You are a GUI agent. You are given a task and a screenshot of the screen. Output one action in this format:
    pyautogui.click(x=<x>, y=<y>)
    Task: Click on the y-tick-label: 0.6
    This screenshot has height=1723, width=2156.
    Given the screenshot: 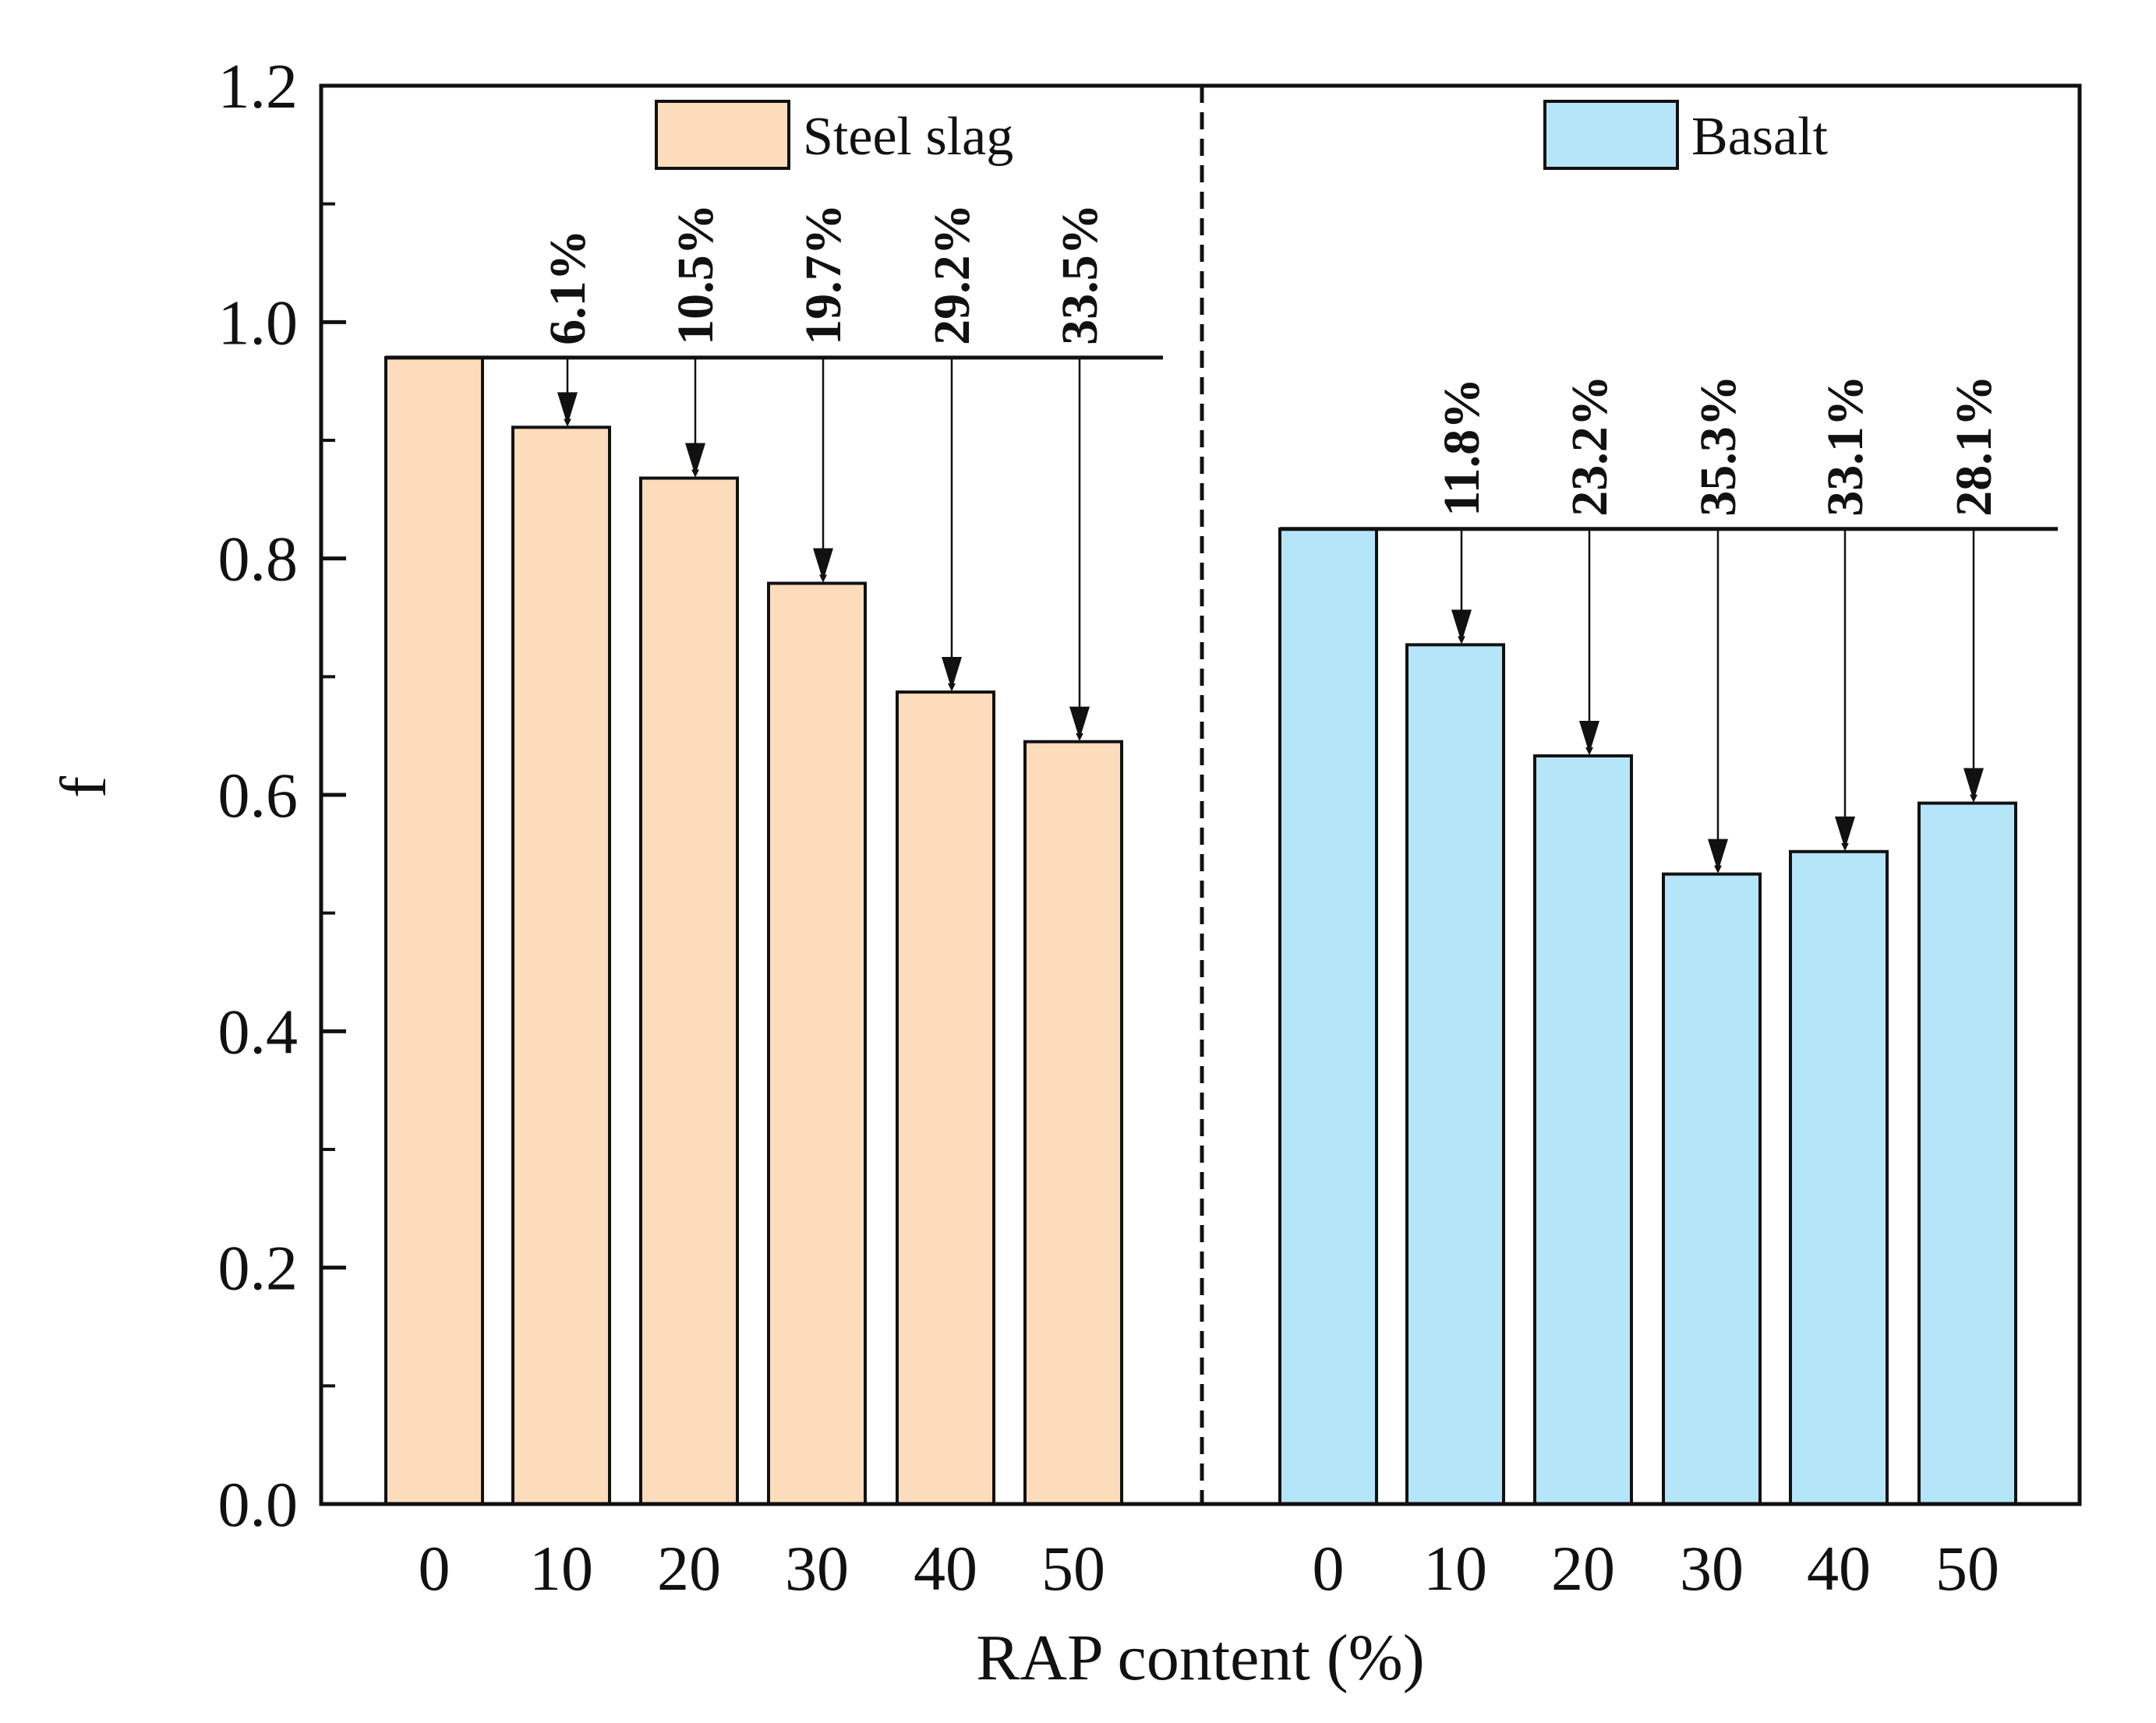 What is the action you would take?
    pyautogui.click(x=258, y=796)
    